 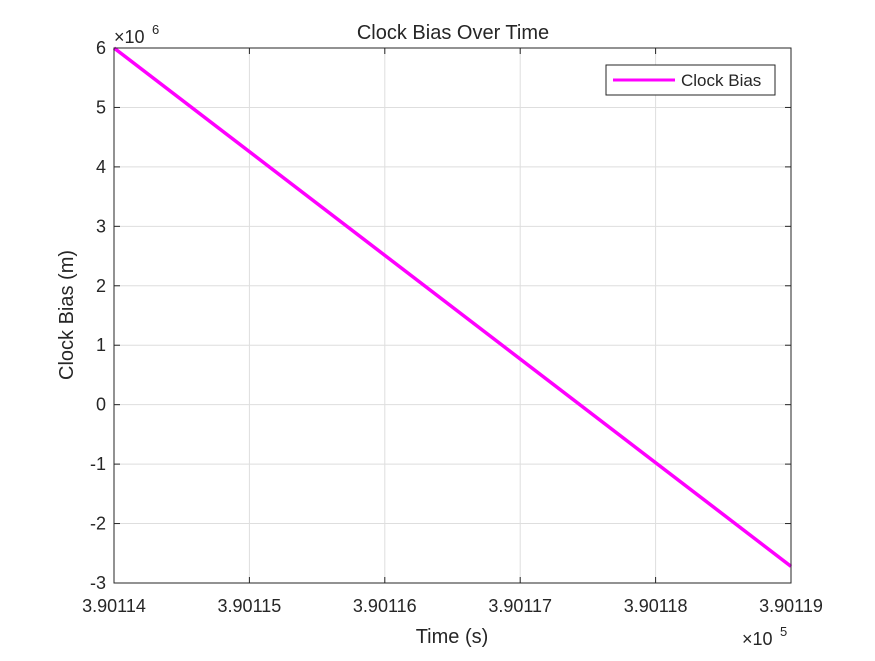 What do you see at coordinates (155, 29) in the screenshot?
I see `y-exponent-power: 6` at bounding box center [155, 29].